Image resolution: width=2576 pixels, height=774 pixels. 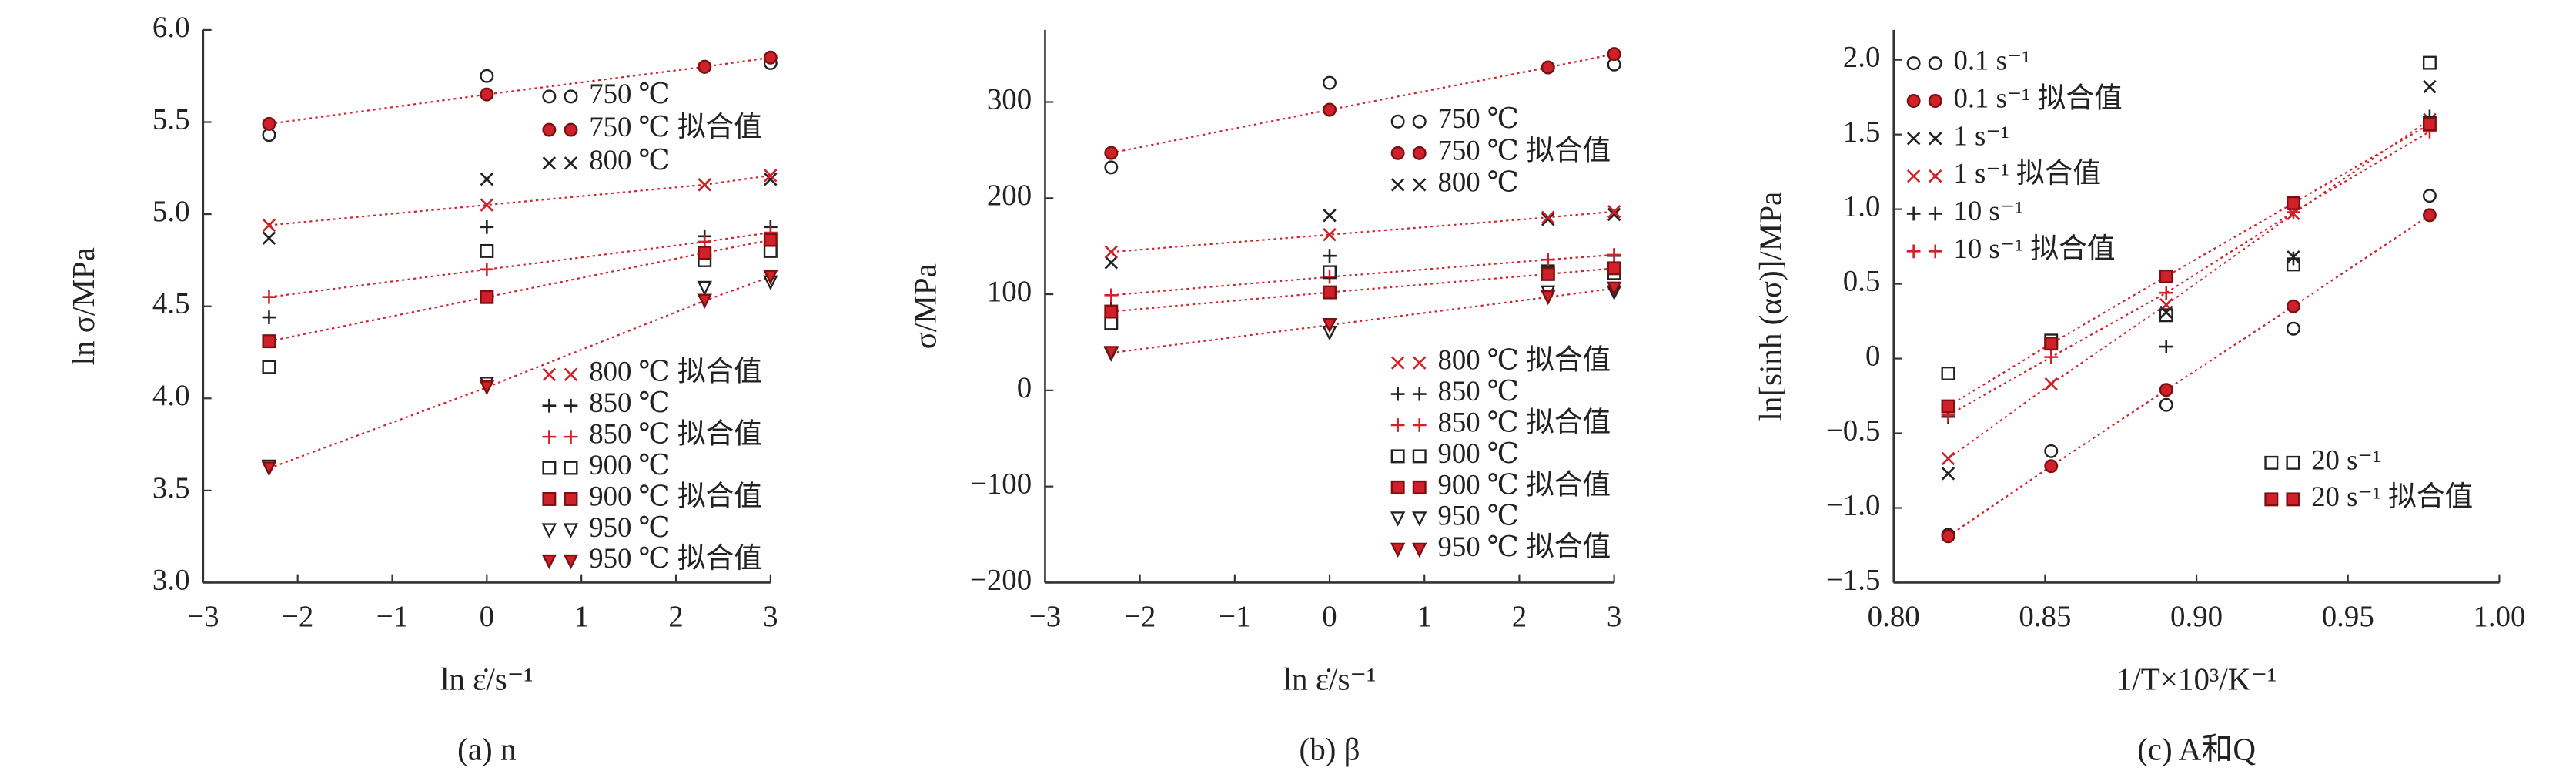 What do you see at coordinates (629, 160) in the screenshot?
I see `legend-label: 800 ℃` at bounding box center [629, 160].